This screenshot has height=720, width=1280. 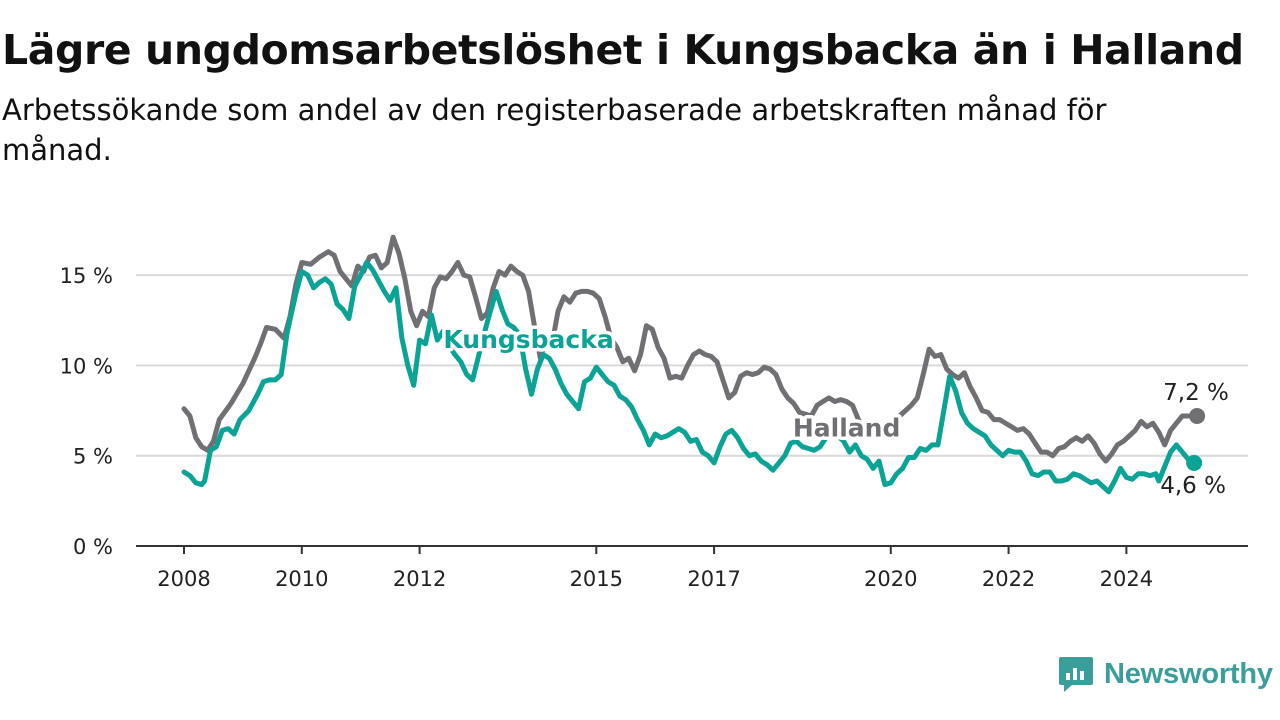 I want to click on newsworthy-logo-icon, so click(x=1076, y=674).